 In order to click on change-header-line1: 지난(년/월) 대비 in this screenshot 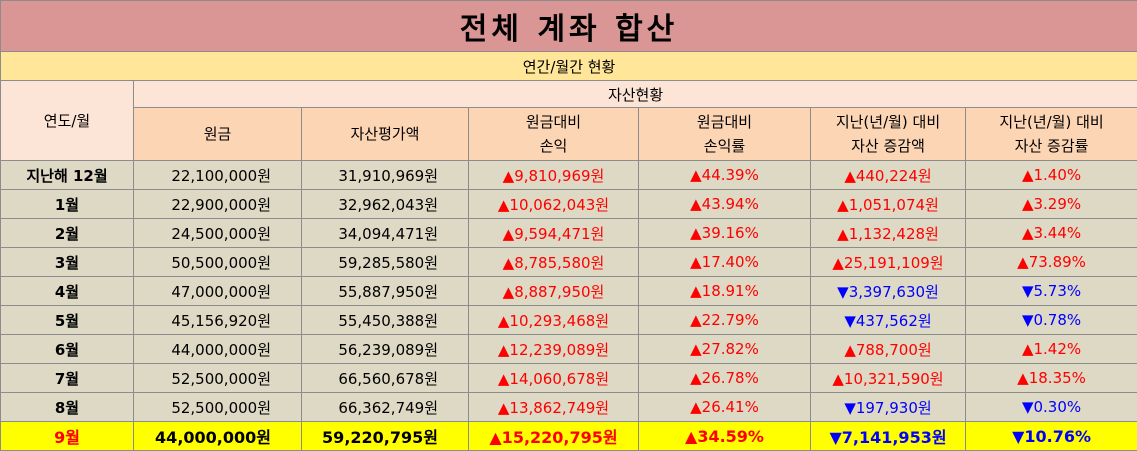, I will do `click(888, 122)`.